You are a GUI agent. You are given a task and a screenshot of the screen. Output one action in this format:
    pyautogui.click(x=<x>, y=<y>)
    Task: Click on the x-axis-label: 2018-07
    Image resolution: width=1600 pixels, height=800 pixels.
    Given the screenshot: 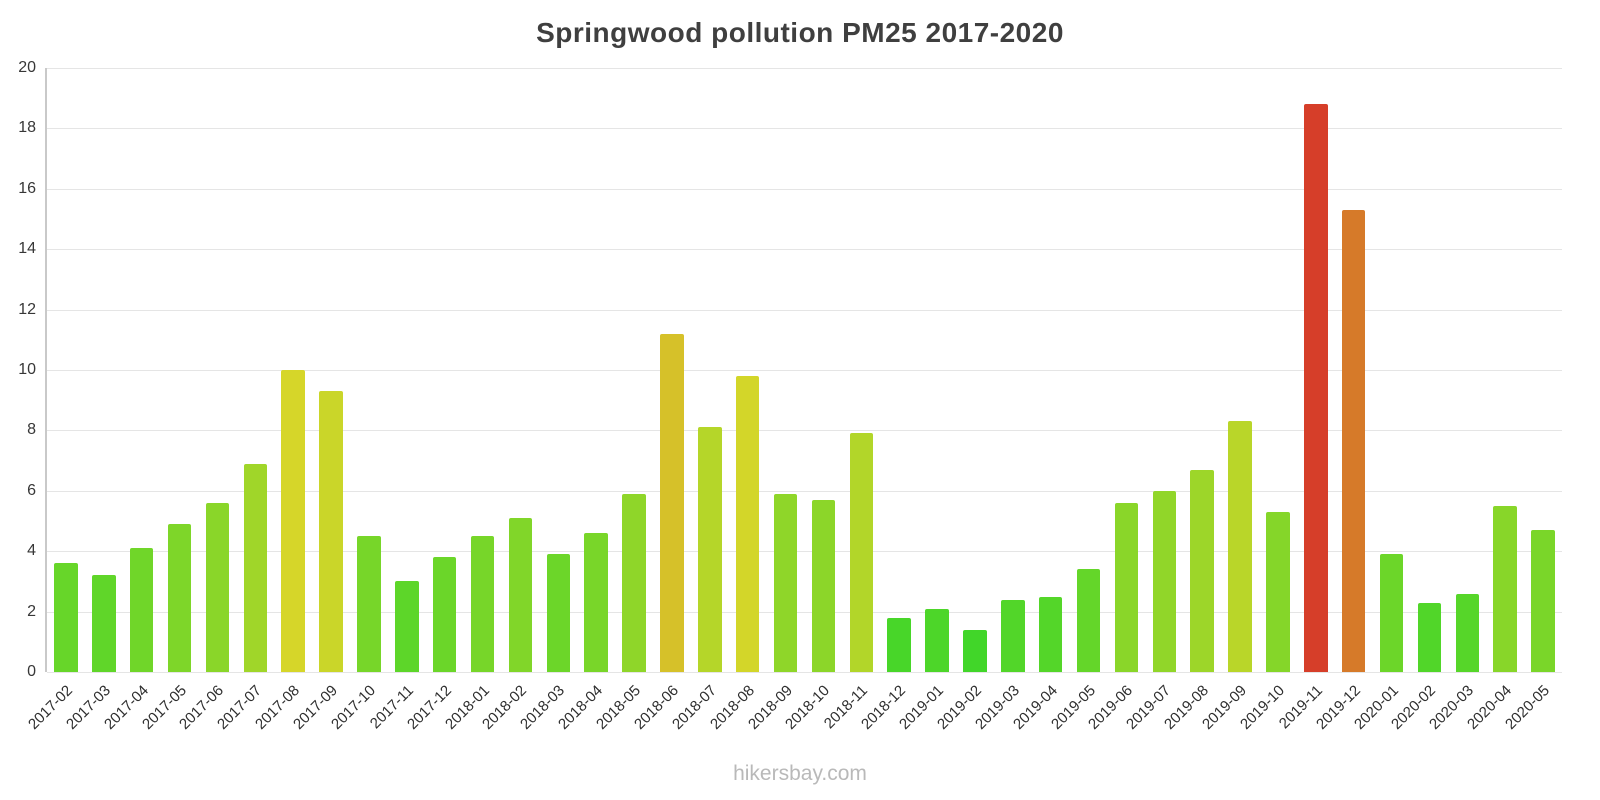 What is the action you would take?
    pyautogui.click(x=694, y=707)
    